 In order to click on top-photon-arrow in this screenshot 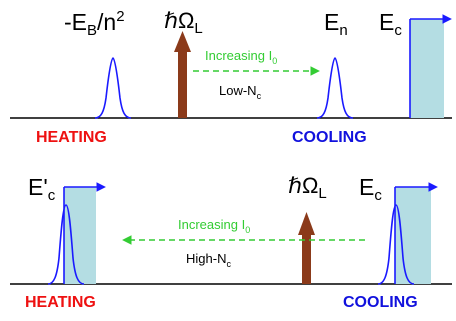, I will do `click(182, 74)`.